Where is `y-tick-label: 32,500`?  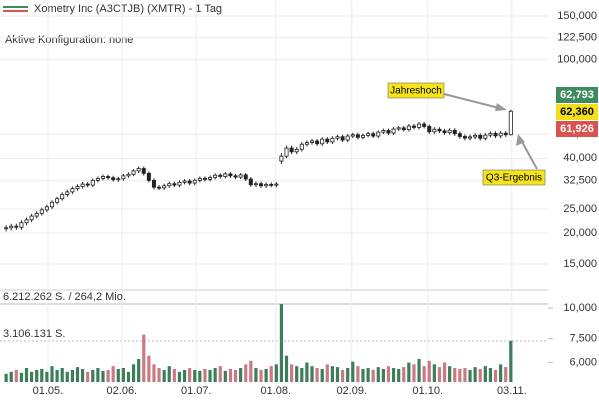
y-tick-label: 32,500 is located at coordinates (580, 181).